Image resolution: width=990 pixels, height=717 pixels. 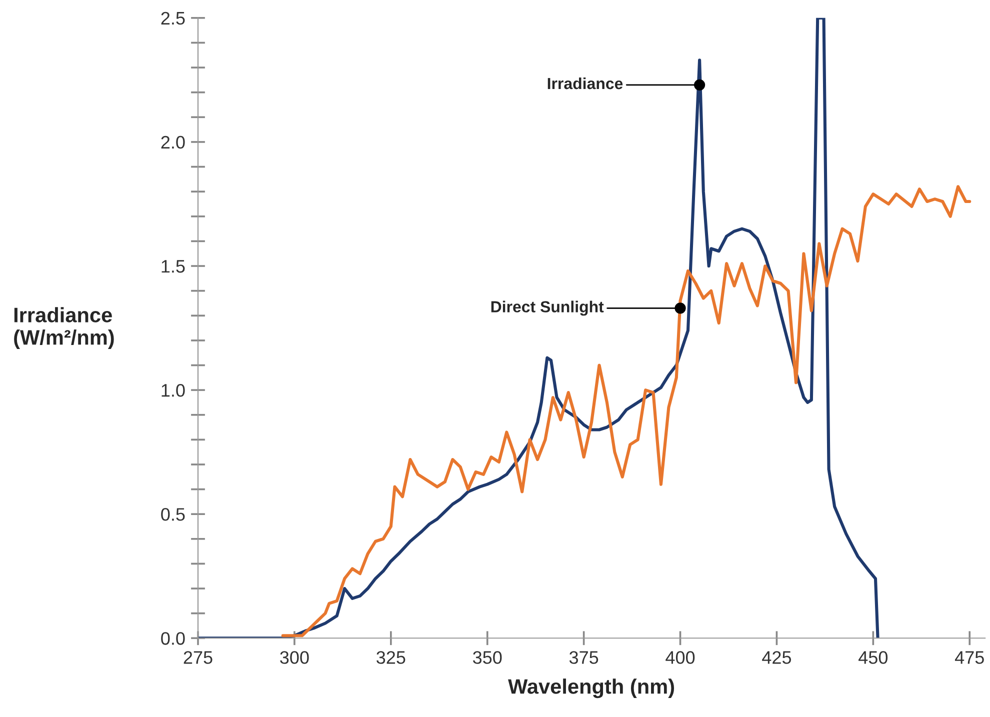 I want to click on x-tick-label: 300, so click(x=294, y=657).